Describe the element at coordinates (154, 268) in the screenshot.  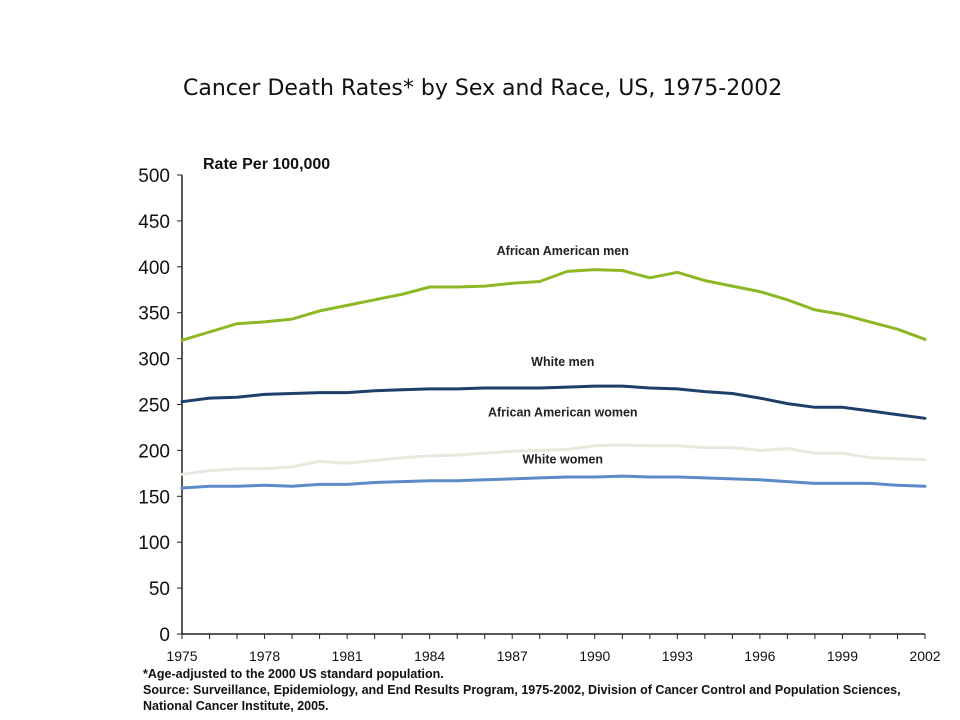
I see `y-tick-label: 400` at that location.